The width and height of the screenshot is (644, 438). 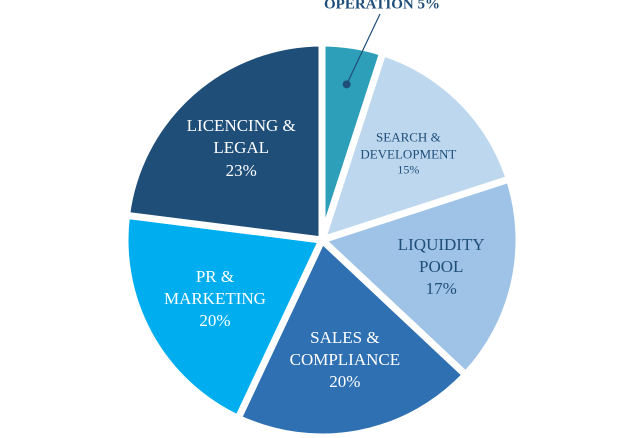 I want to click on slice-label: OPERATION 5%, so click(x=382, y=7).